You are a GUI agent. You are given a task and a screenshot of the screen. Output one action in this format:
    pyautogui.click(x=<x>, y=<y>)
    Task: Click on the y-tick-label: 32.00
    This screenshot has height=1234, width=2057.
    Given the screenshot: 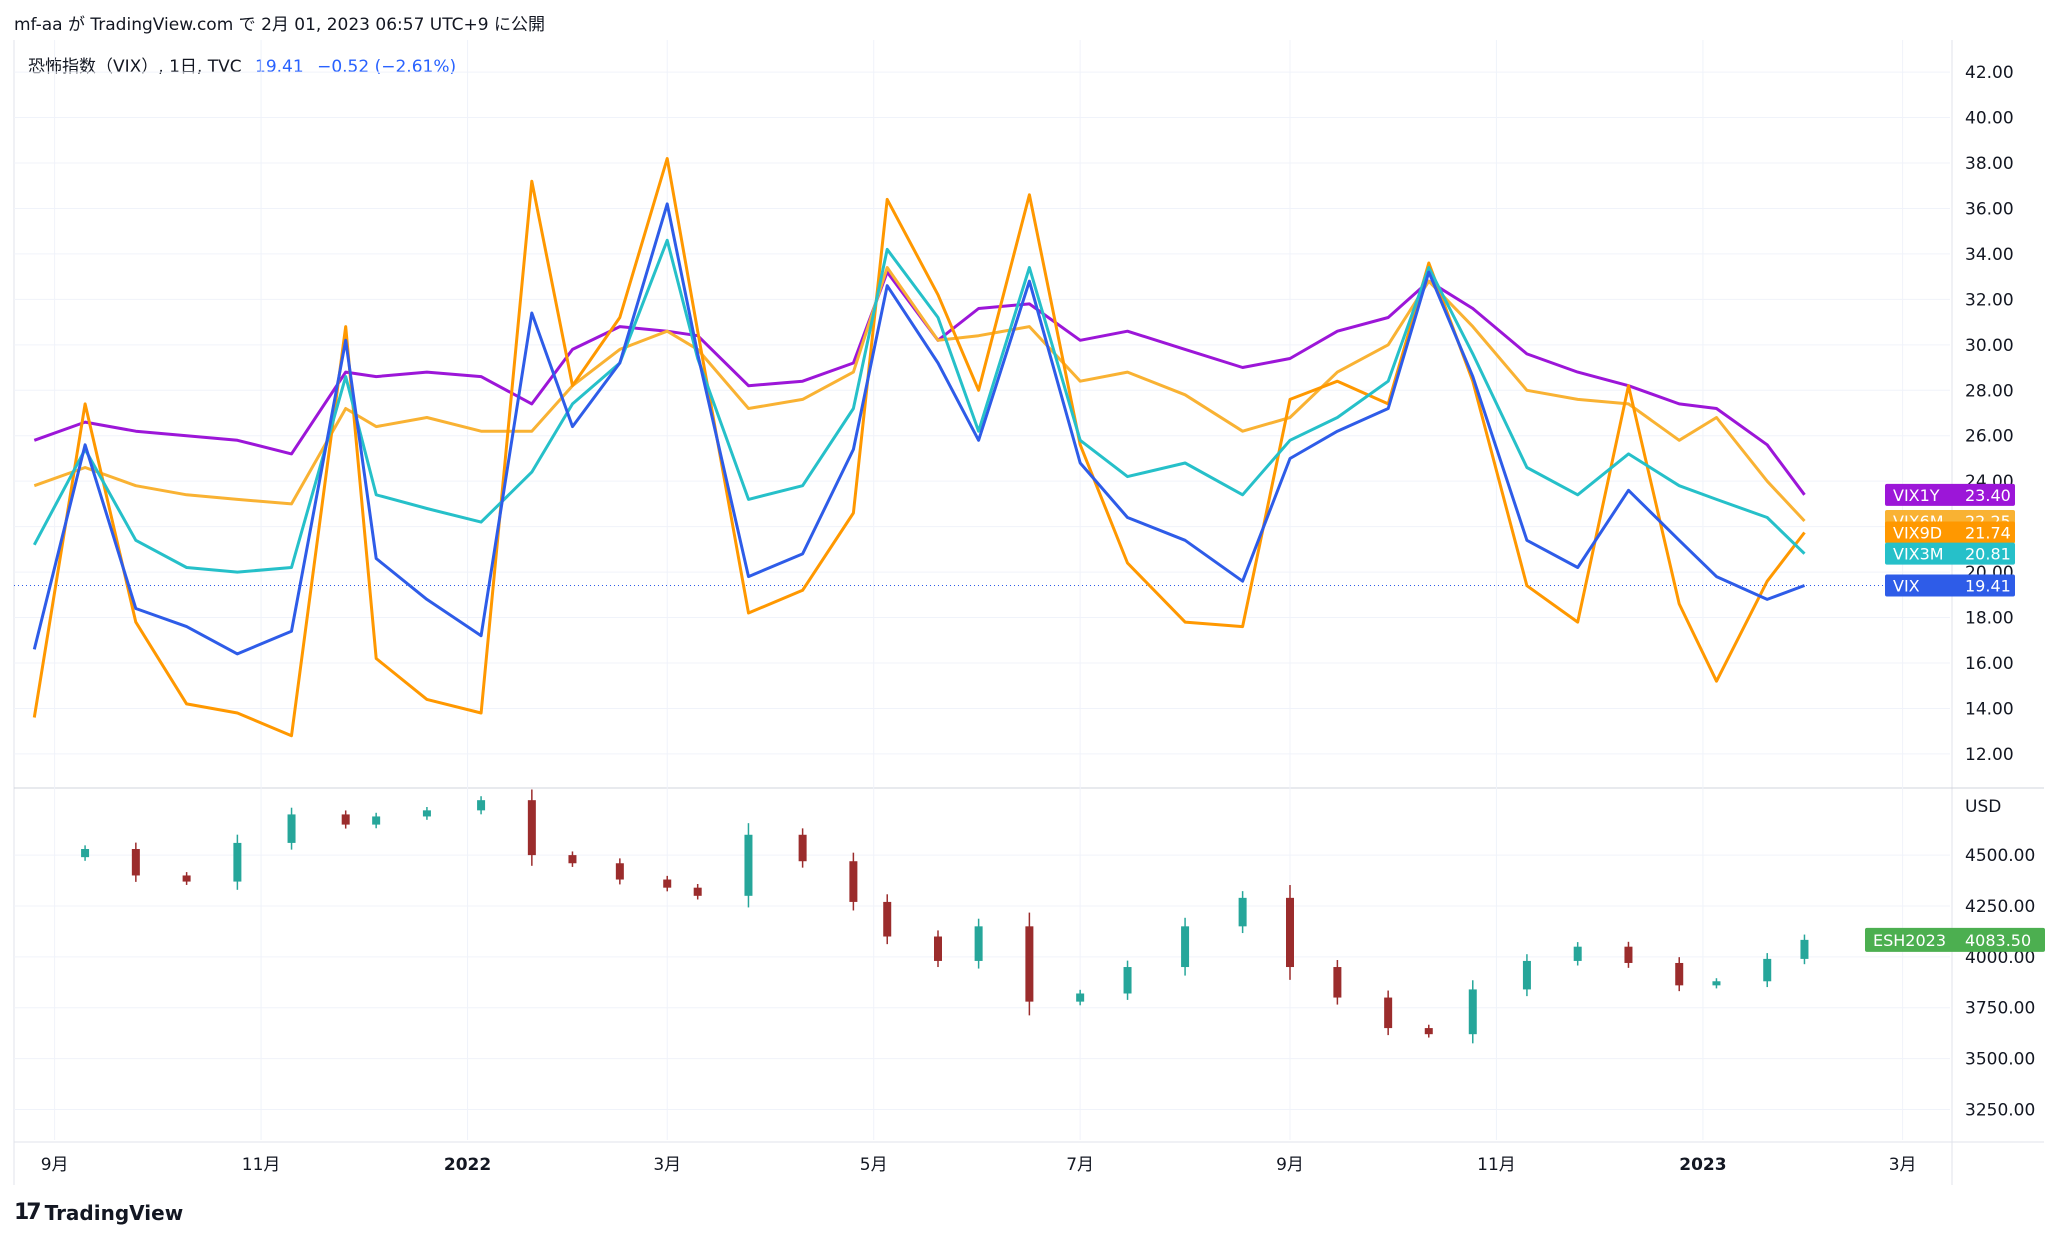 What is the action you would take?
    pyautogui.click(x=1989, y=300)
    